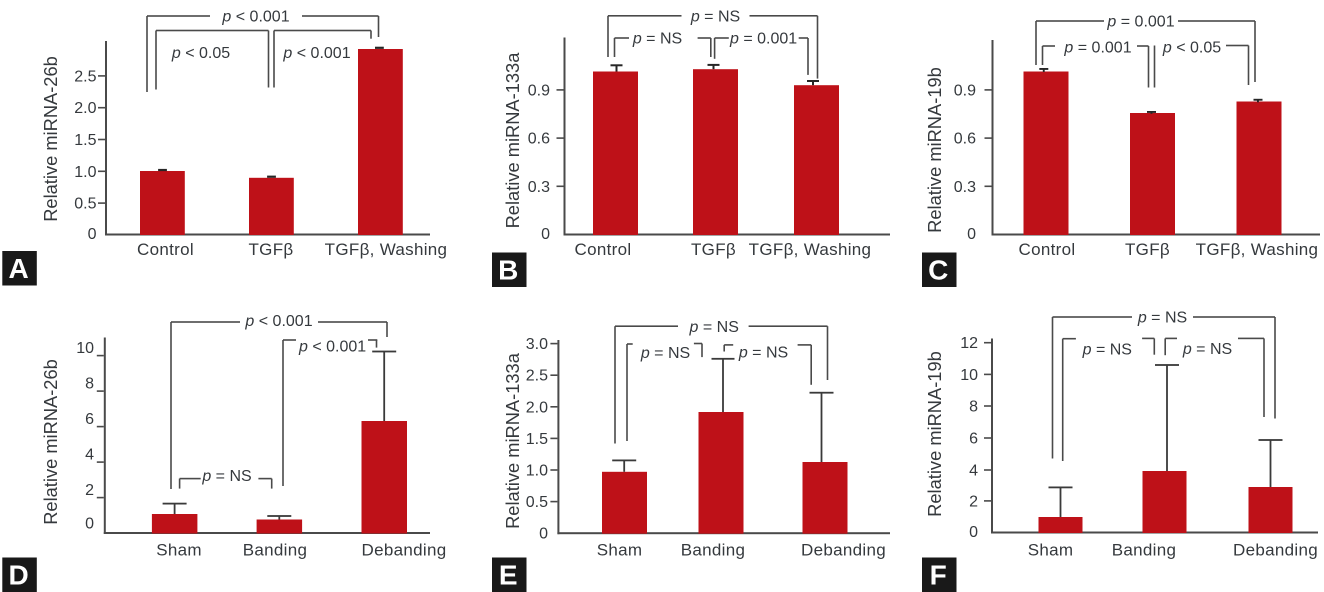 The width and height of the screenshot is (1324, 592). What do you see at coordinates (508, 575) in the screenshot?
I see `svg-text: E` at bounding box center [508, 575].